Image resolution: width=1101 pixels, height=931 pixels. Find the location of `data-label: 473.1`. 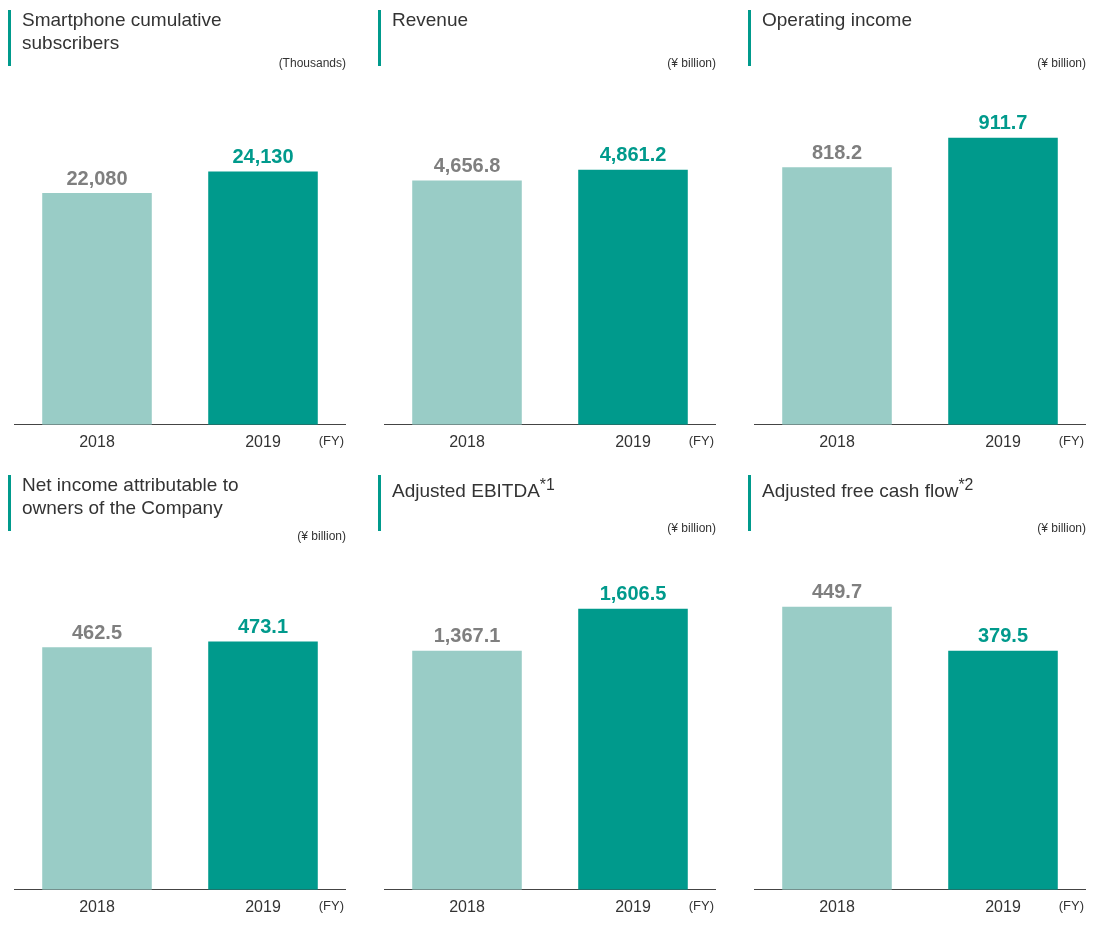

data-label: 473.1 is located at coordinates (263, 626).